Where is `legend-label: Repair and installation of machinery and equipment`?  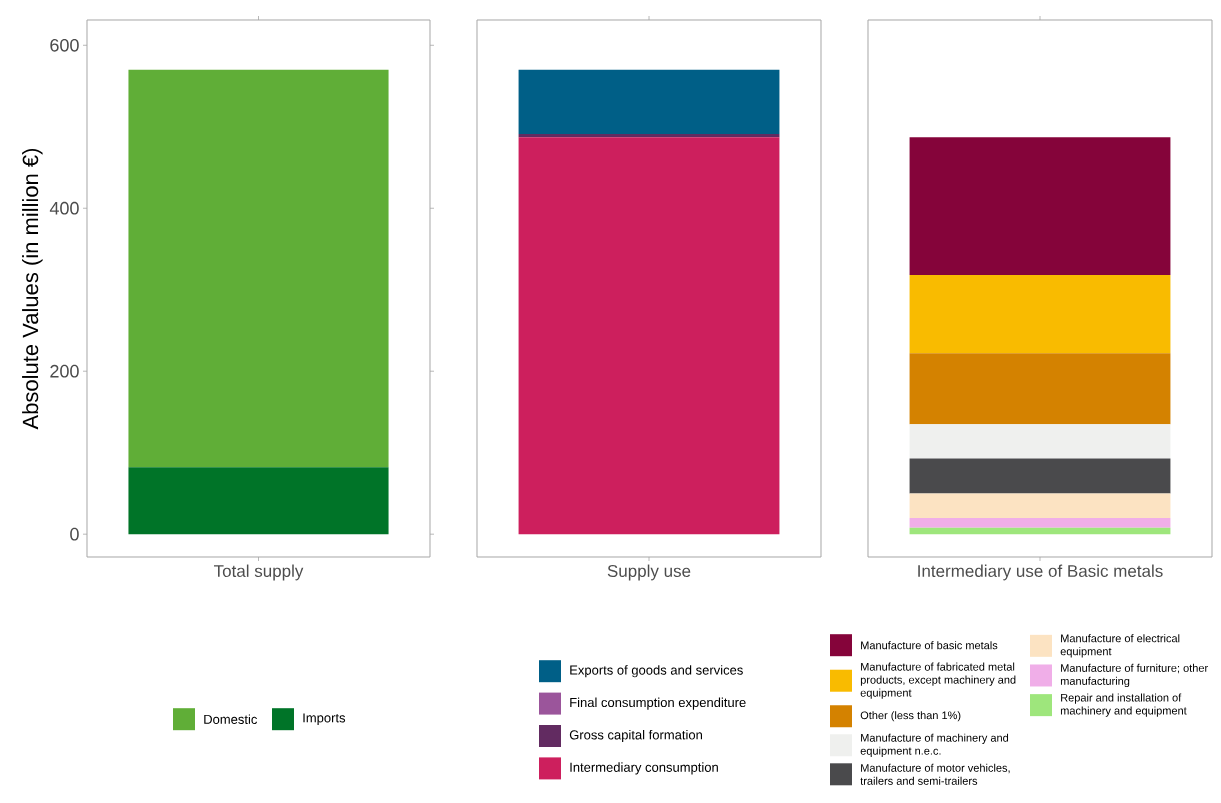 legend-label: Repair and installation of machinery and equipment is located at coordinates (1123, 705).